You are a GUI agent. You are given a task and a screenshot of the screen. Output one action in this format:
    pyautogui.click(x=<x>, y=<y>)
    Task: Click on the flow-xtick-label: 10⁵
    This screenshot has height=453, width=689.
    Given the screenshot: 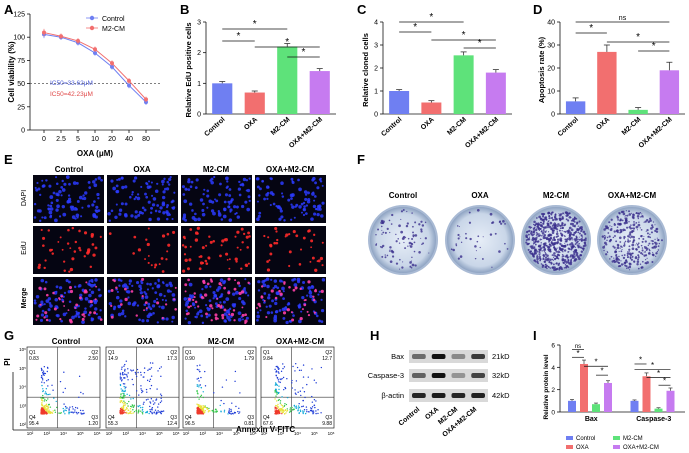 What is the action you would take?
    pyautogui.click(x=314, y=433)
    